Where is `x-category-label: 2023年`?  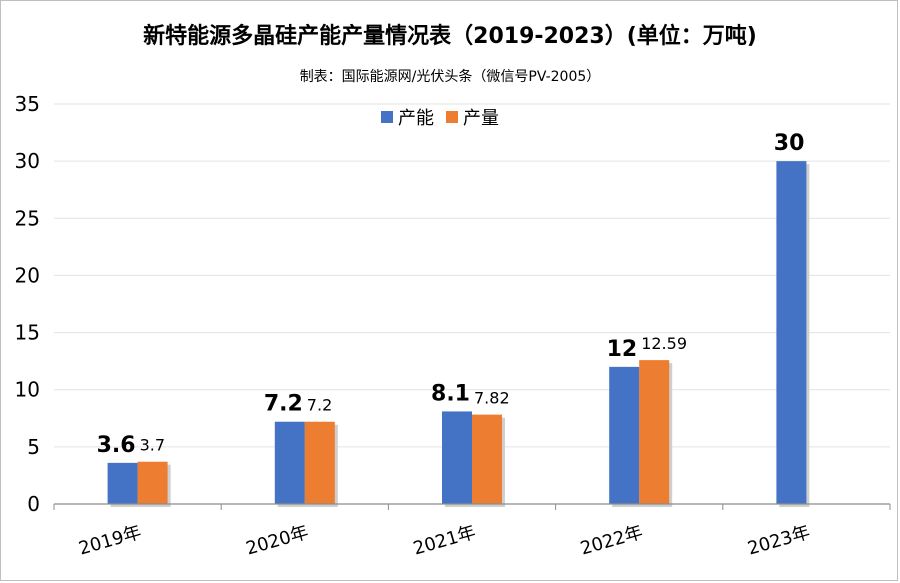 x-category-label: 2023年 is located at coordinates (778, 541).